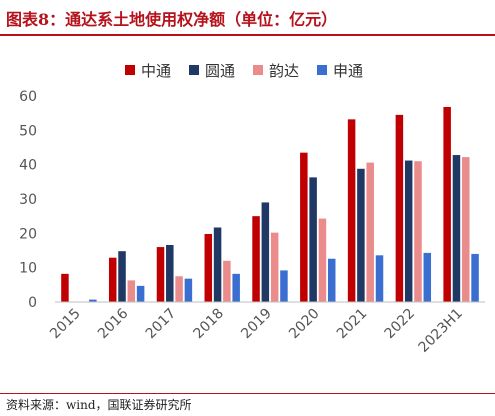 The height and width of the screenshot is (416, 495). What do you see at coordinates (65, 324) in the screenshot?
I see `x-tick-label: 2015` at bounding box center [65, 324].